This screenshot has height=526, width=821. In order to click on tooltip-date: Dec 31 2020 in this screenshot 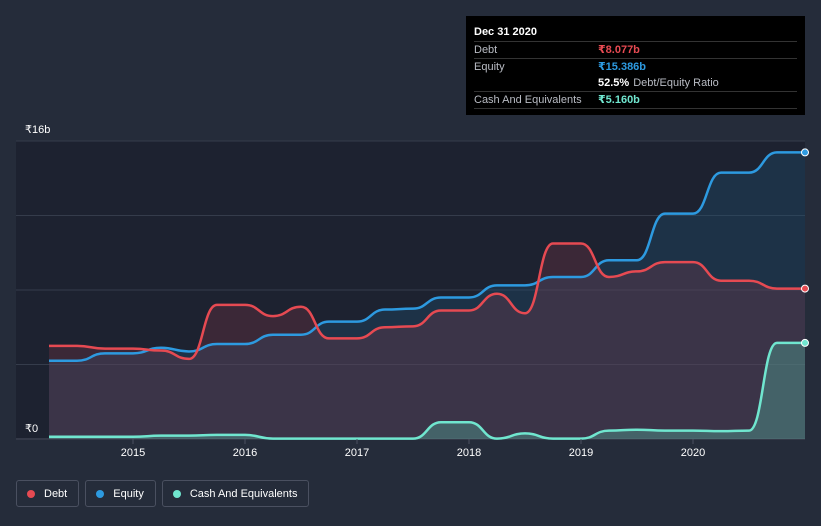, I will do `click(505, 32)`.